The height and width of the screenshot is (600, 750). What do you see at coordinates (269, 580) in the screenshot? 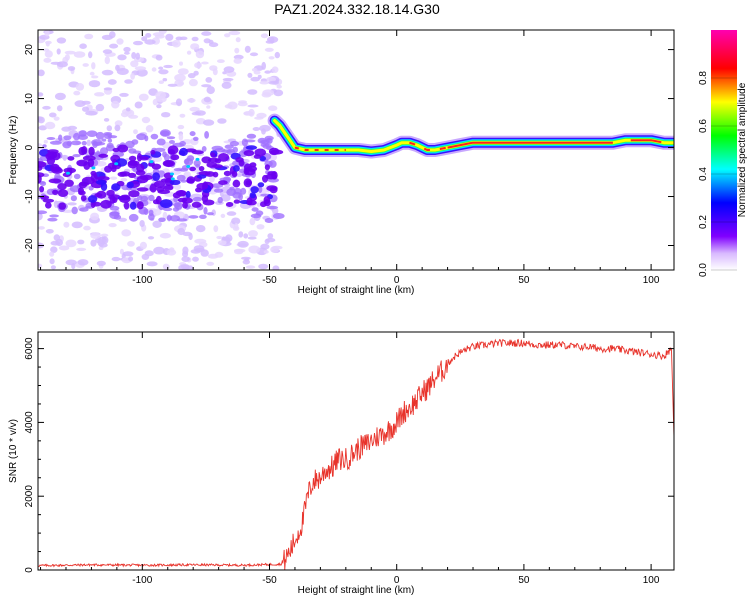
I see `bottom-x-tick-label: -50` at bounding box center [269, 580].